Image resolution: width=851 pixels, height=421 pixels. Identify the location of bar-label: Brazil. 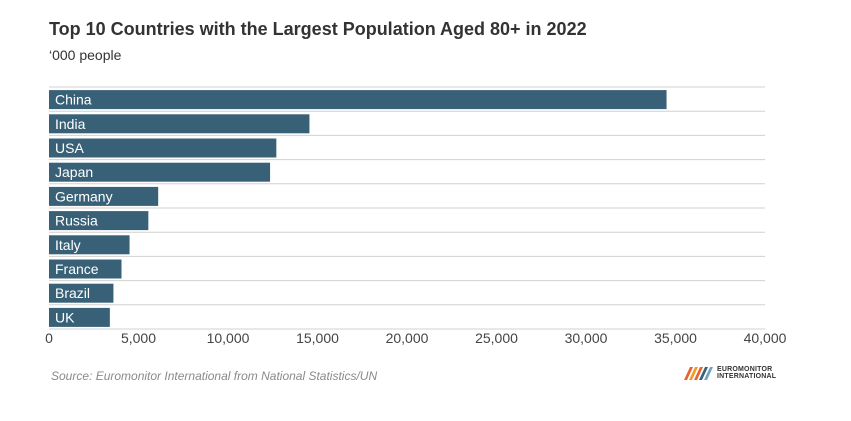
(72, 293).